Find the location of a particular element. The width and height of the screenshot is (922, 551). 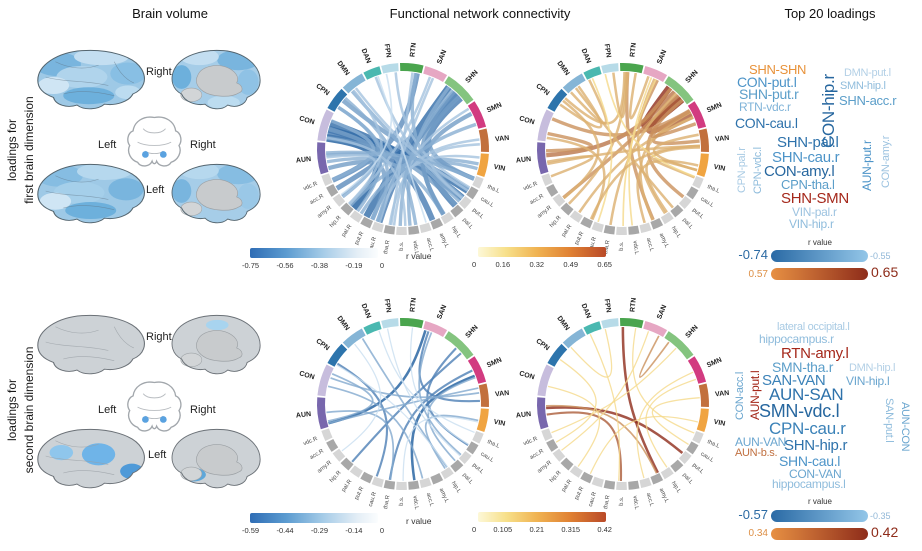

segment-label-acc.L: acc.L is located at coordinates (430, 245).